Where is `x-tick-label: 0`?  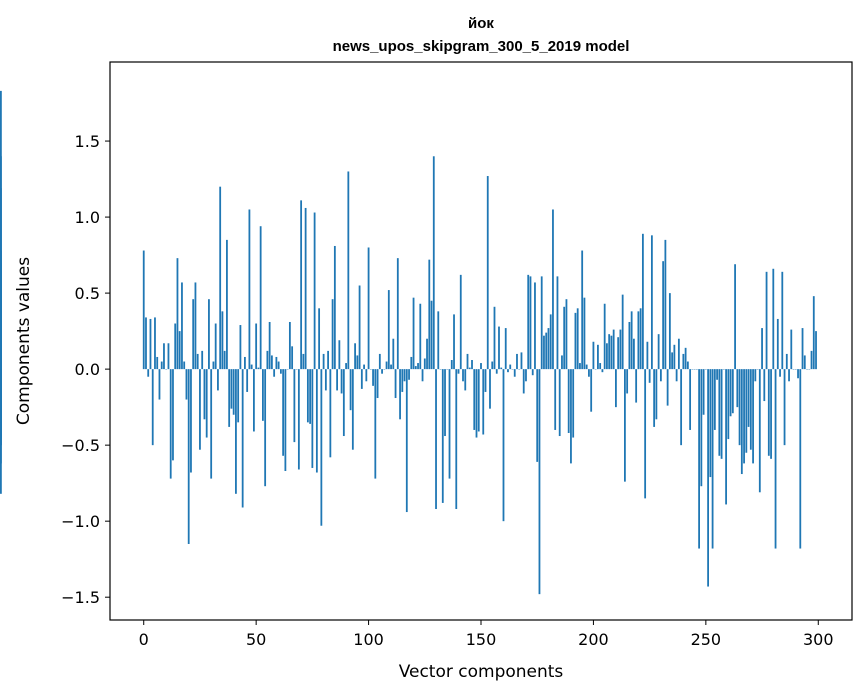 x-tick-label: 0 is located at coordinates (144, 639).